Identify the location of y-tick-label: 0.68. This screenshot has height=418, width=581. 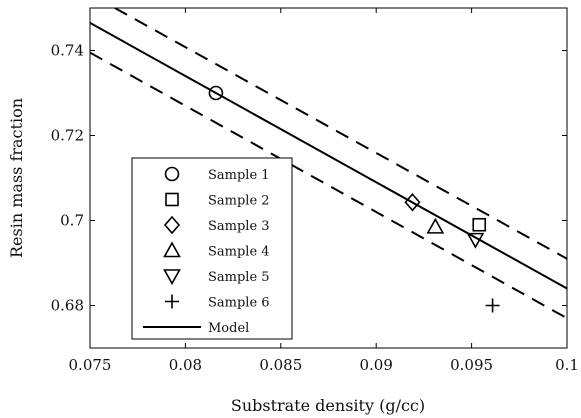
(67, 306).